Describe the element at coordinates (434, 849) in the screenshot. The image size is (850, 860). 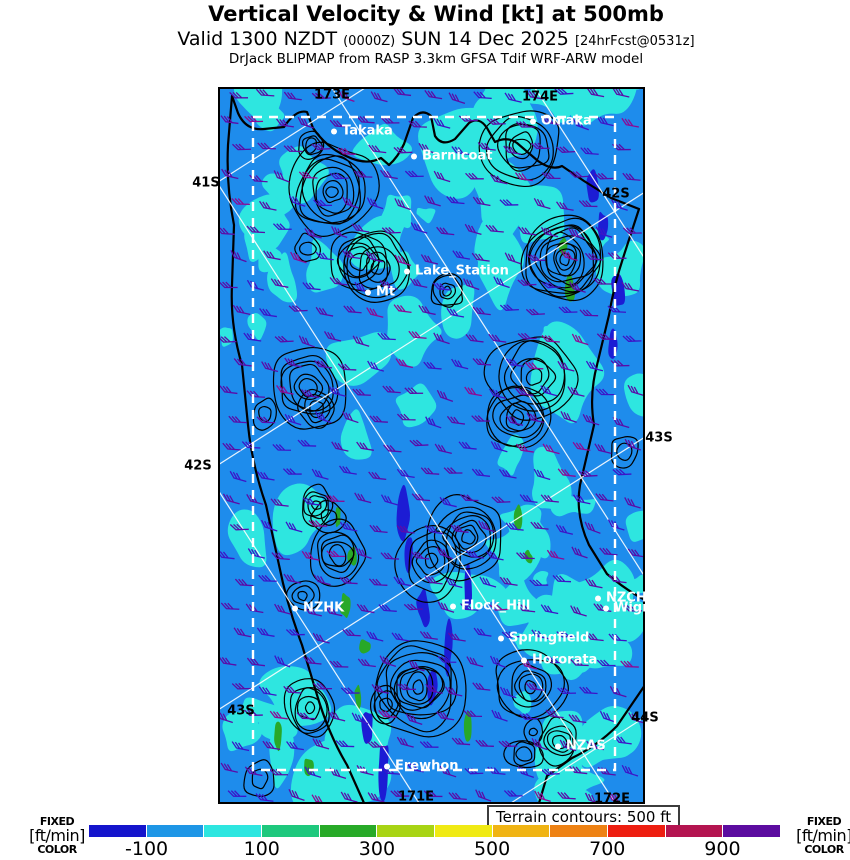
I see `color-scale-ticks: -100 100 300 500 700 900` at that location.